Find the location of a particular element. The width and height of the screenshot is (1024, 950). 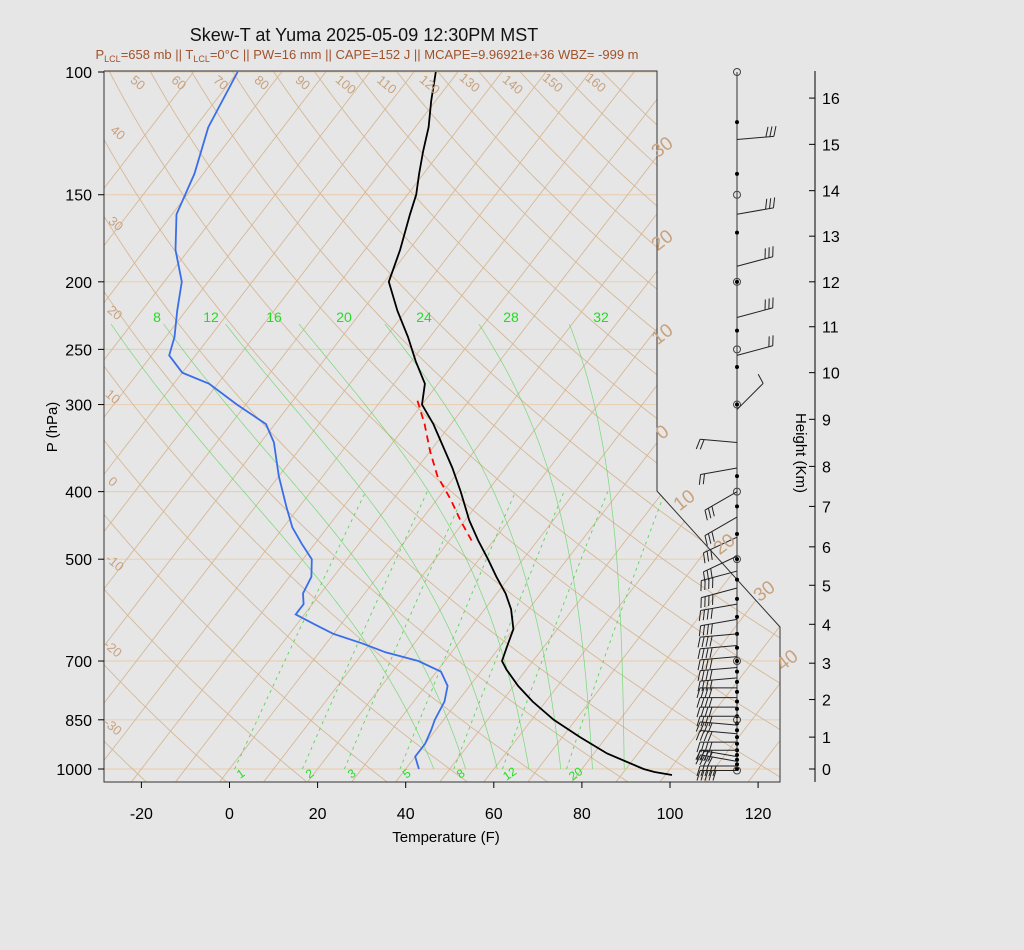

x-tick-label: 40 is located at coordinates (406, 814).